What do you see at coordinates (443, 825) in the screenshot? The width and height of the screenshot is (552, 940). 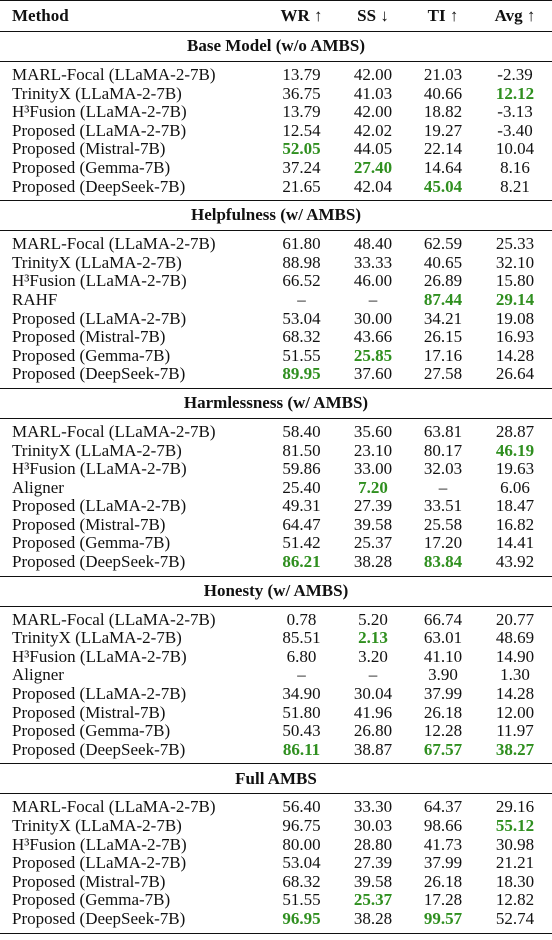 I see `value-cell: 98.66` at bounding box center [443, 825].